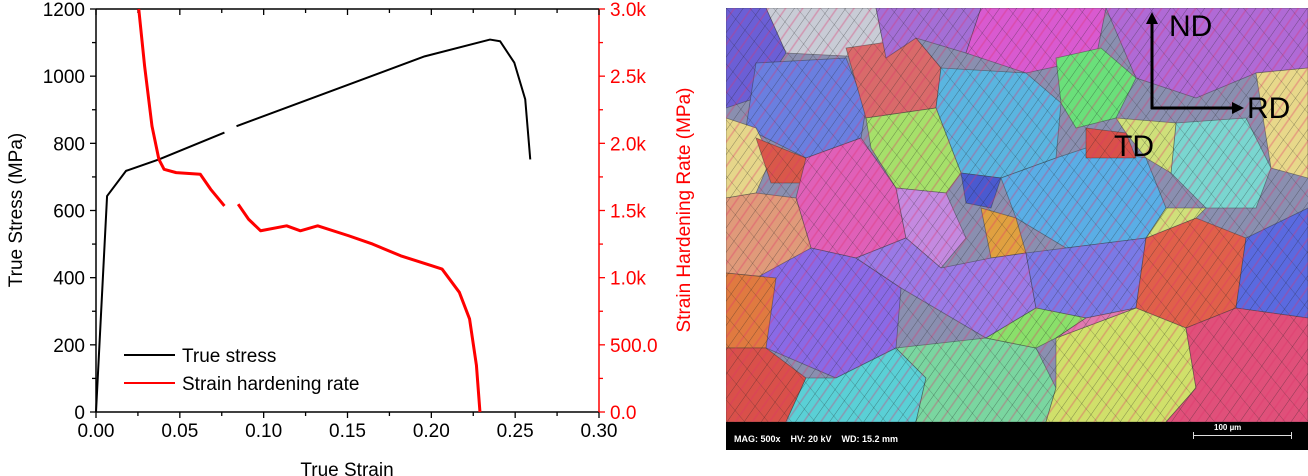  I want to click on x-tick-label: 0.15, so click(347, 431).